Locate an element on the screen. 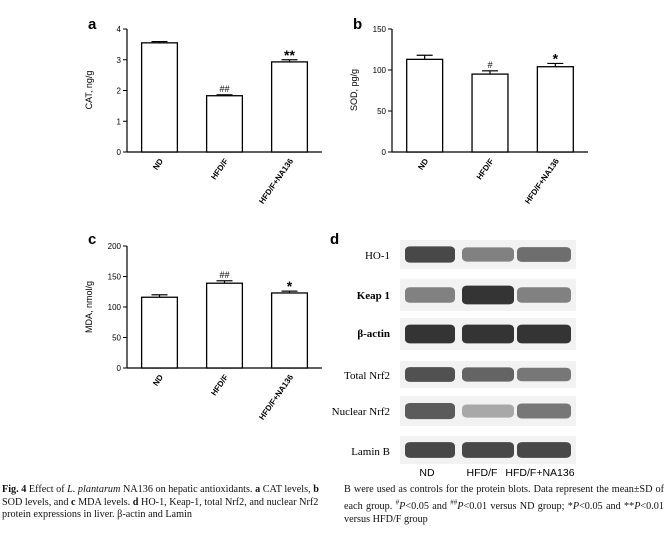 The width and height of the screenshot is (664, 533). caption-fragment: Effect of is located at coordinates (48, 489).